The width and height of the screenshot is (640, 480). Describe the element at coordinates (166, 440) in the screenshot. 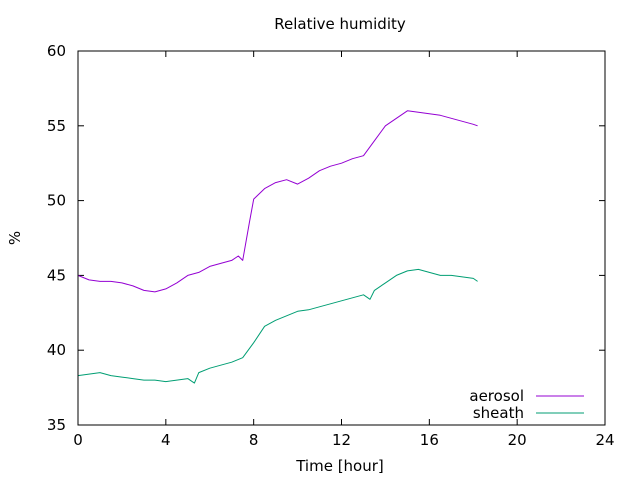

I see `x-tick-label: 4` at that location.